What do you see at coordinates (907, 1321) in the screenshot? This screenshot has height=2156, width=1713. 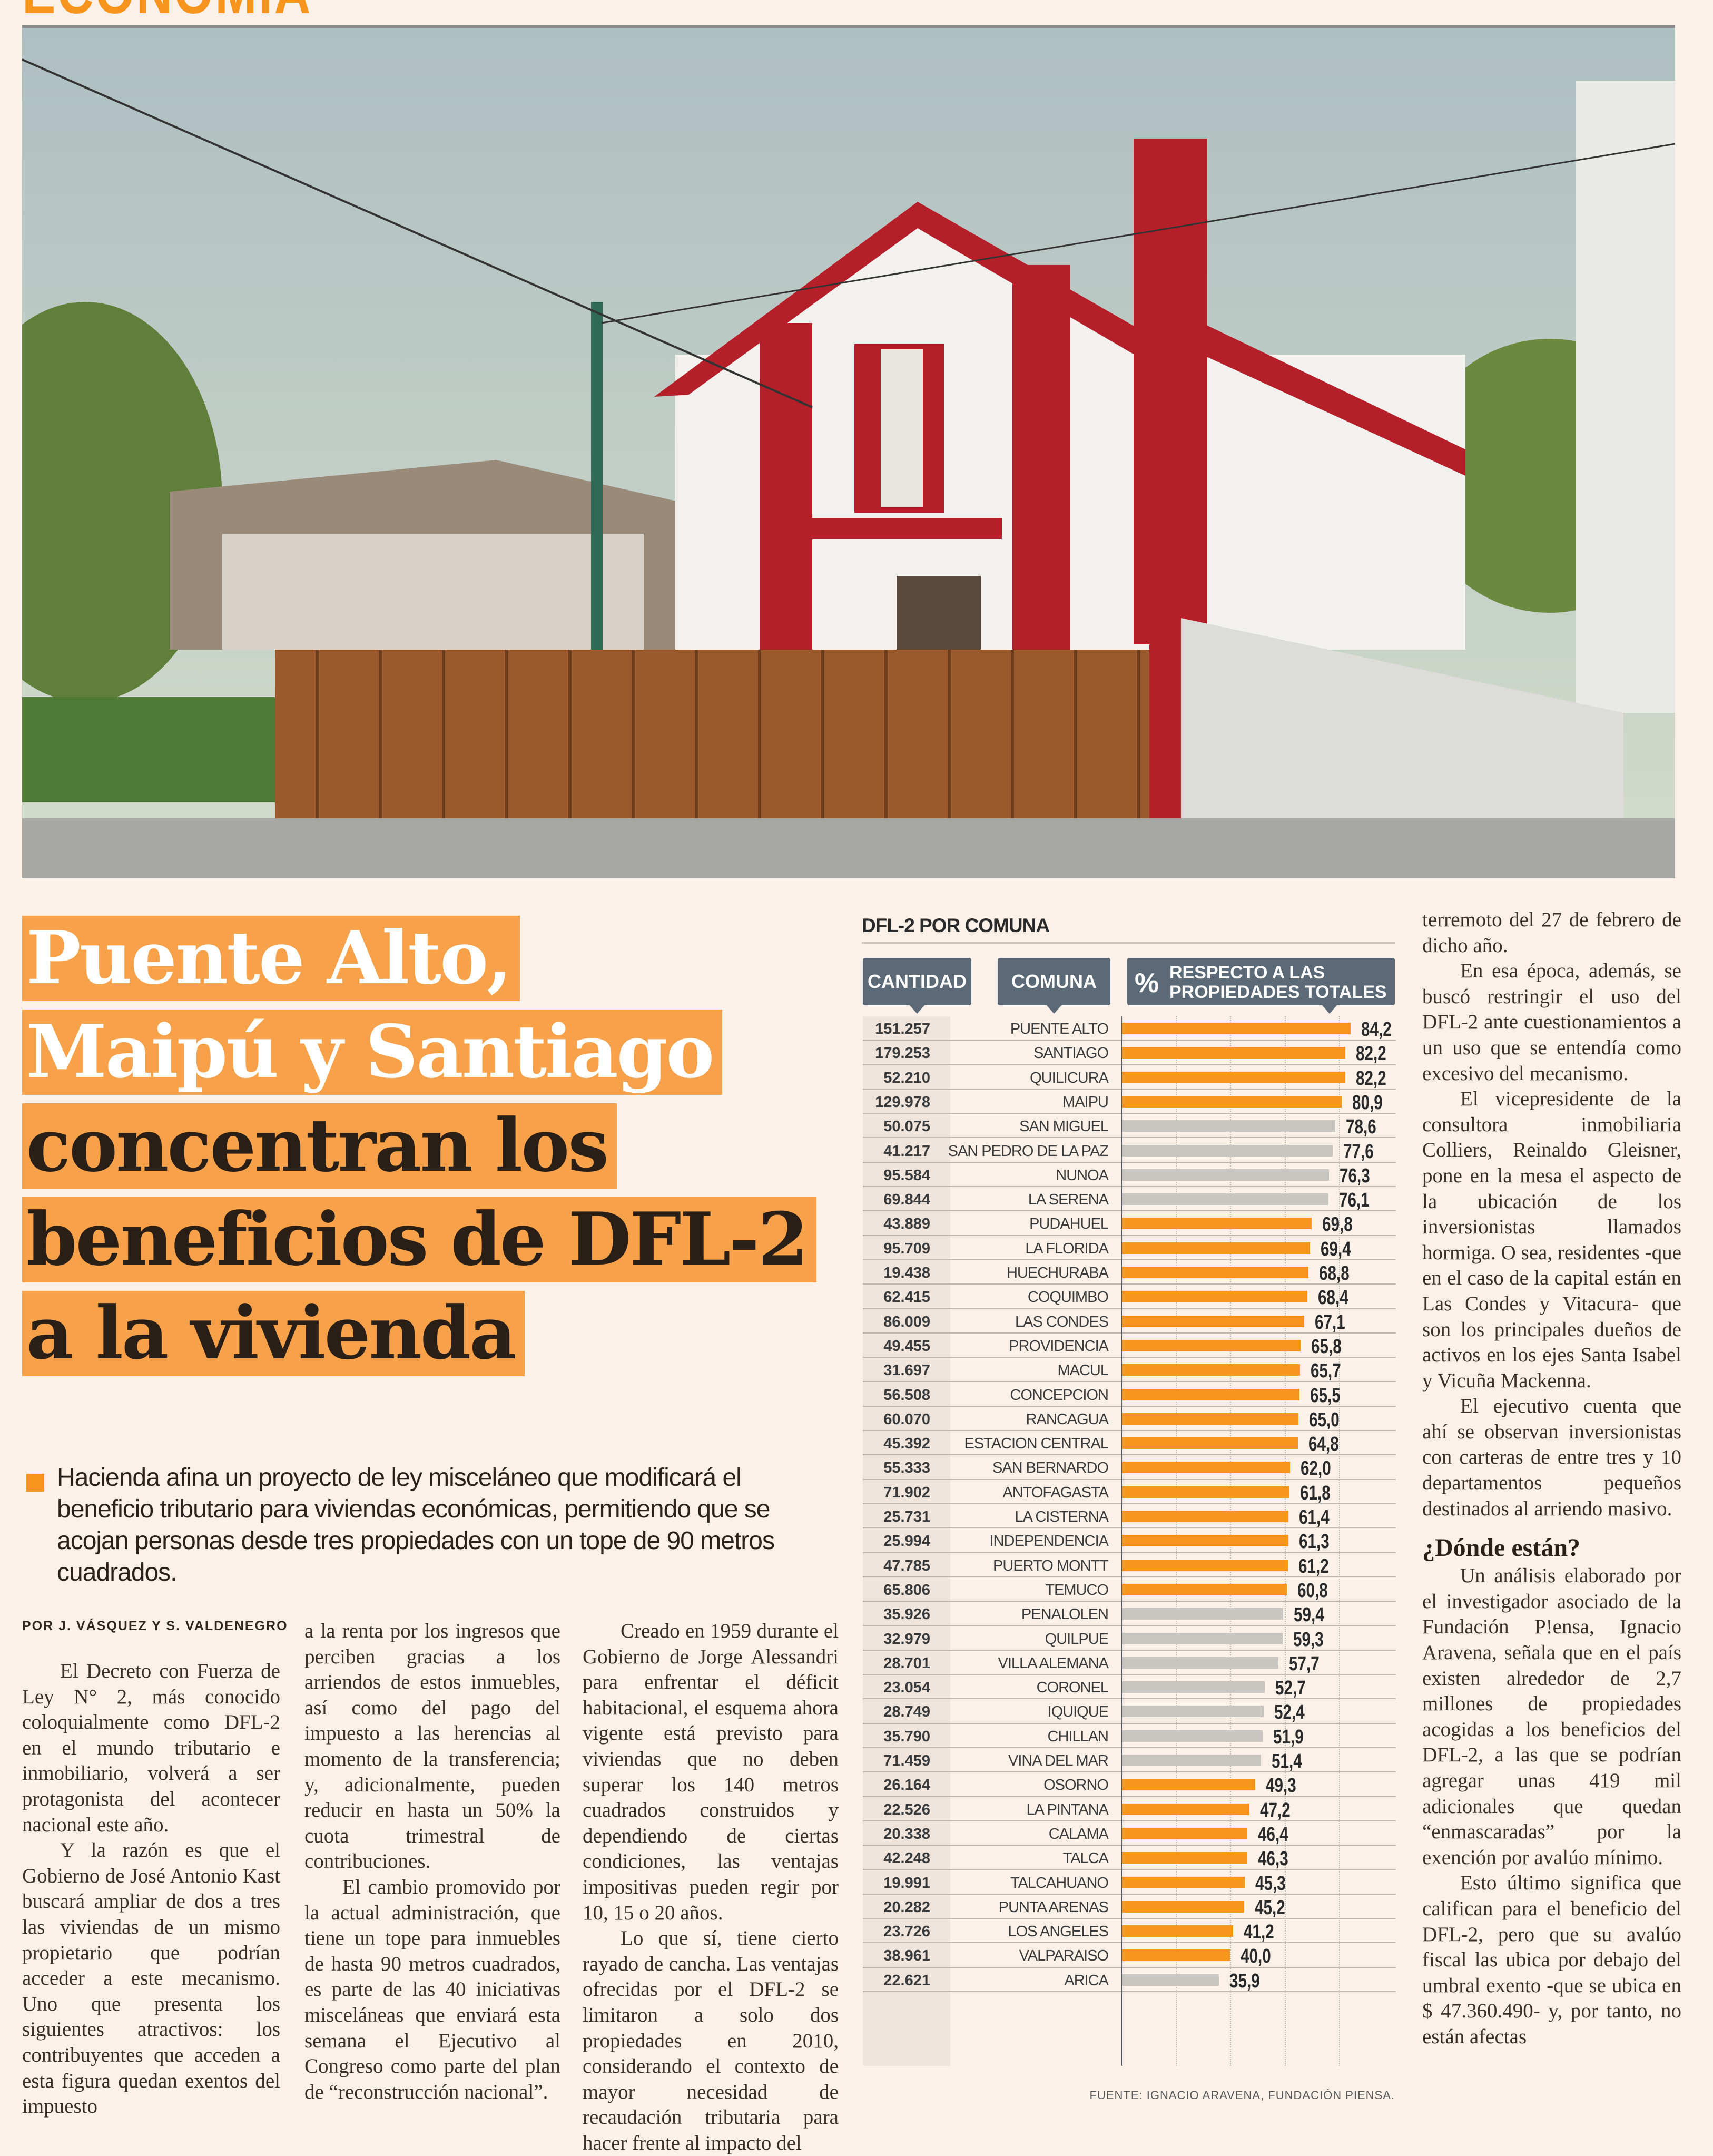 I see `cantidad-cell: 86.009` at bounding box center [907, 1321].